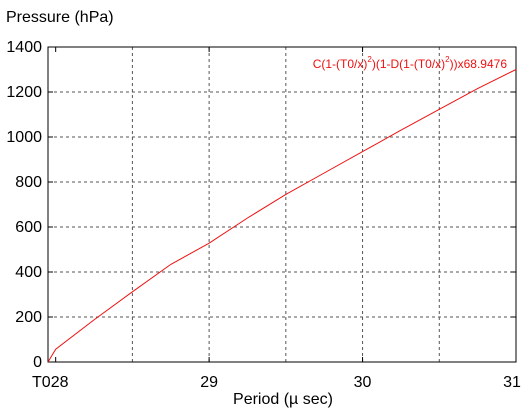 The height and width of the screenshot is (409, 528). What do you see at coordinates (283, 399) in the screenshot?
I see `x-axis-title: Period (µ sec)` at bounding box center [283, 399].